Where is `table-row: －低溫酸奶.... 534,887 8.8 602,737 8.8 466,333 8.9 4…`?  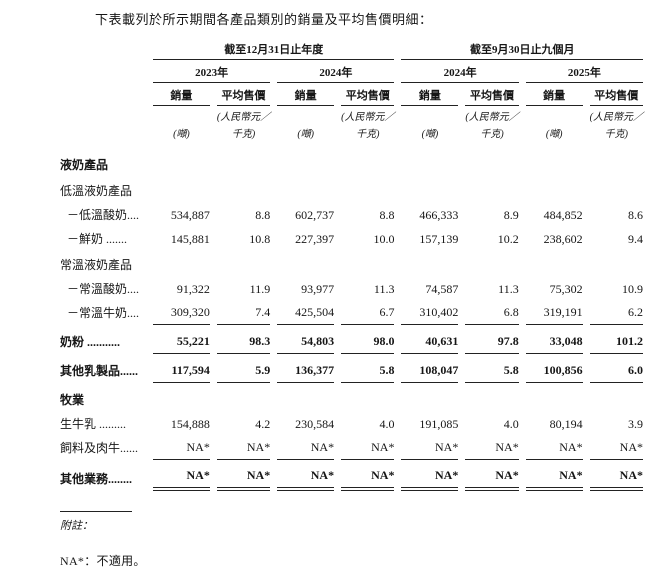
table-row: －低溫酸奶.... 534,887 8.8 602,737 8.8 466,333 8.9 4… is located at coordinates (351, 215).